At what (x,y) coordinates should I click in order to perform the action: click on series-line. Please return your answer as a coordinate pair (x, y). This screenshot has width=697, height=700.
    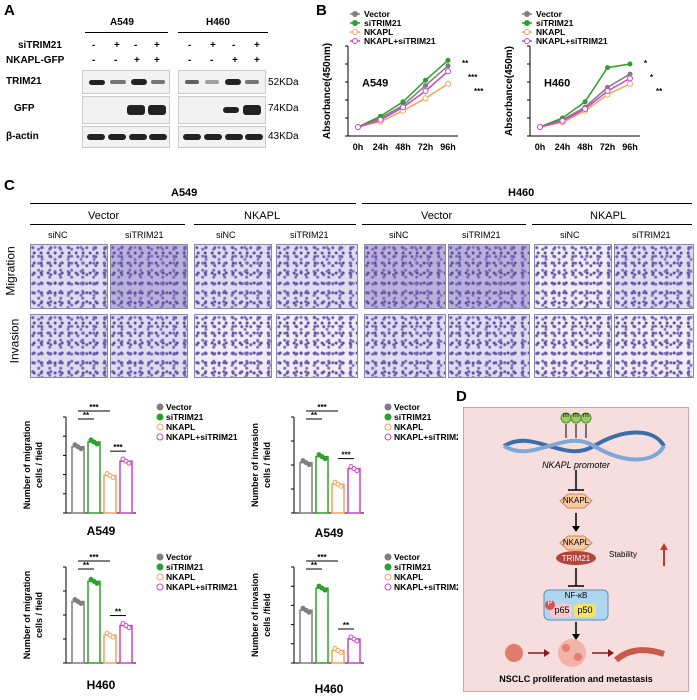
    Looking at the image, I should click on (585, 95).